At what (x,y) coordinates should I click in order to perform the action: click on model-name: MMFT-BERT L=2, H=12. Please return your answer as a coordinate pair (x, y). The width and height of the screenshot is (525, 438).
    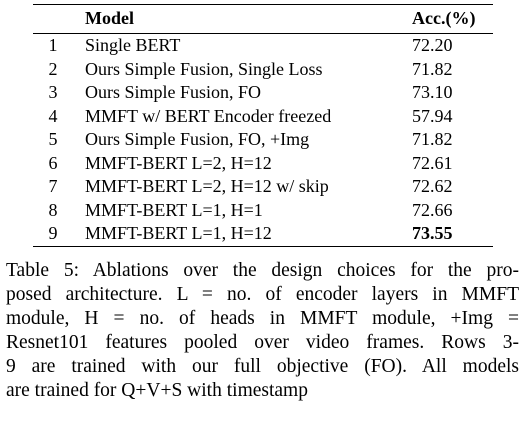
    Looking at the image, I should click on (178, 162).